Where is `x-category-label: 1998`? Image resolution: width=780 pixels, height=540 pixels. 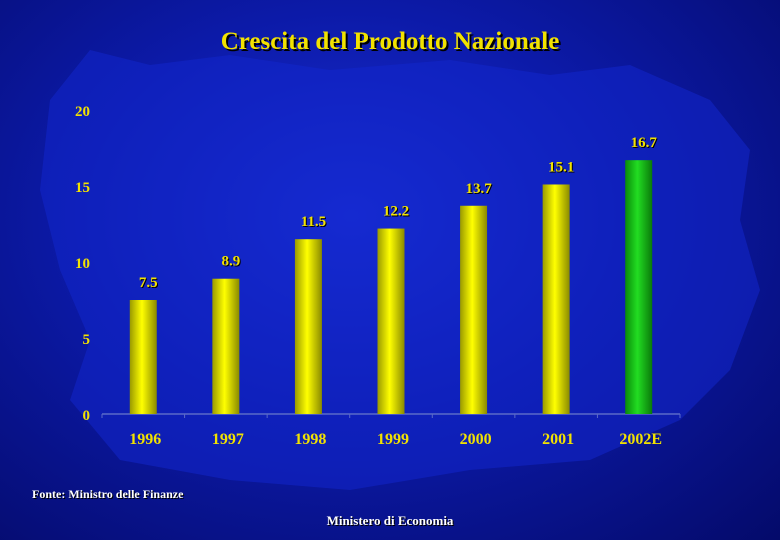 x-category-label: 1998 is located at coordinates (310, 439).